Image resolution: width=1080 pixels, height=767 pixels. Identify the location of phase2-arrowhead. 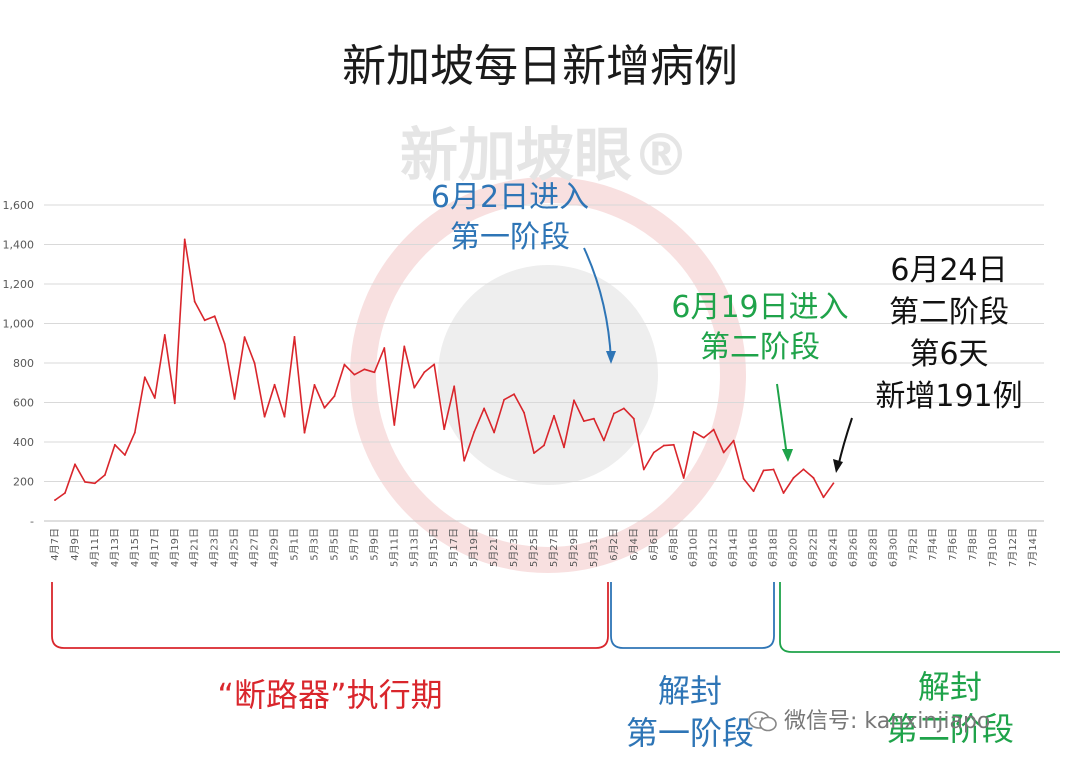
(787, 455).